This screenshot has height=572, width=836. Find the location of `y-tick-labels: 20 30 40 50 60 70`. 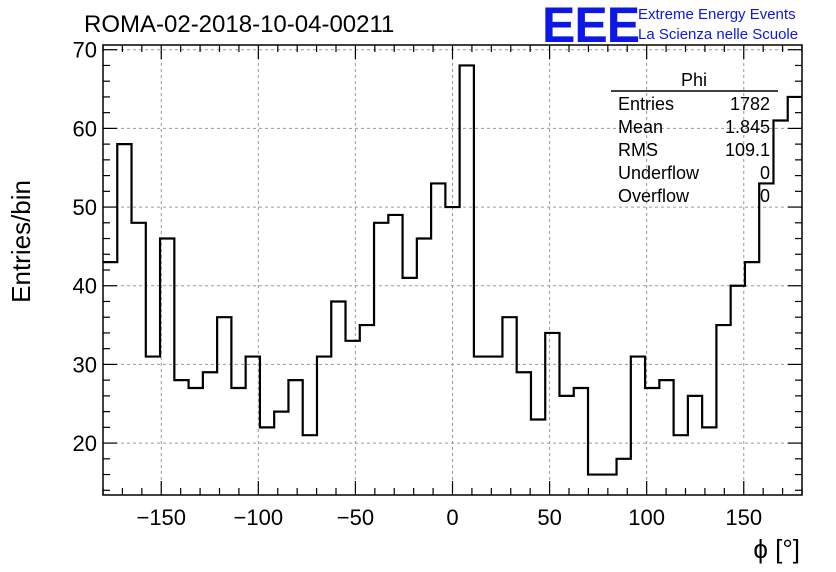

y-tick-labels: 20 30 40 50 60 70 is located at coordinates (85, 247).